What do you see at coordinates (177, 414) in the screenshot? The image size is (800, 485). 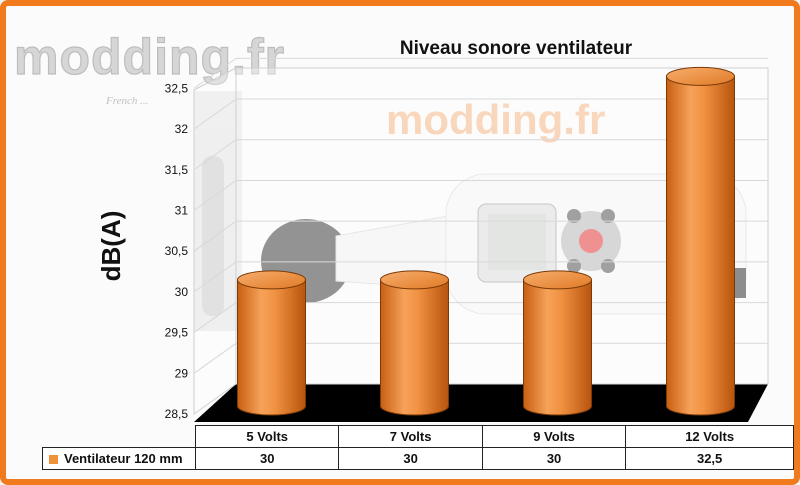 I see `y-tick-label: 28,5` at bounding box center [177, 414].